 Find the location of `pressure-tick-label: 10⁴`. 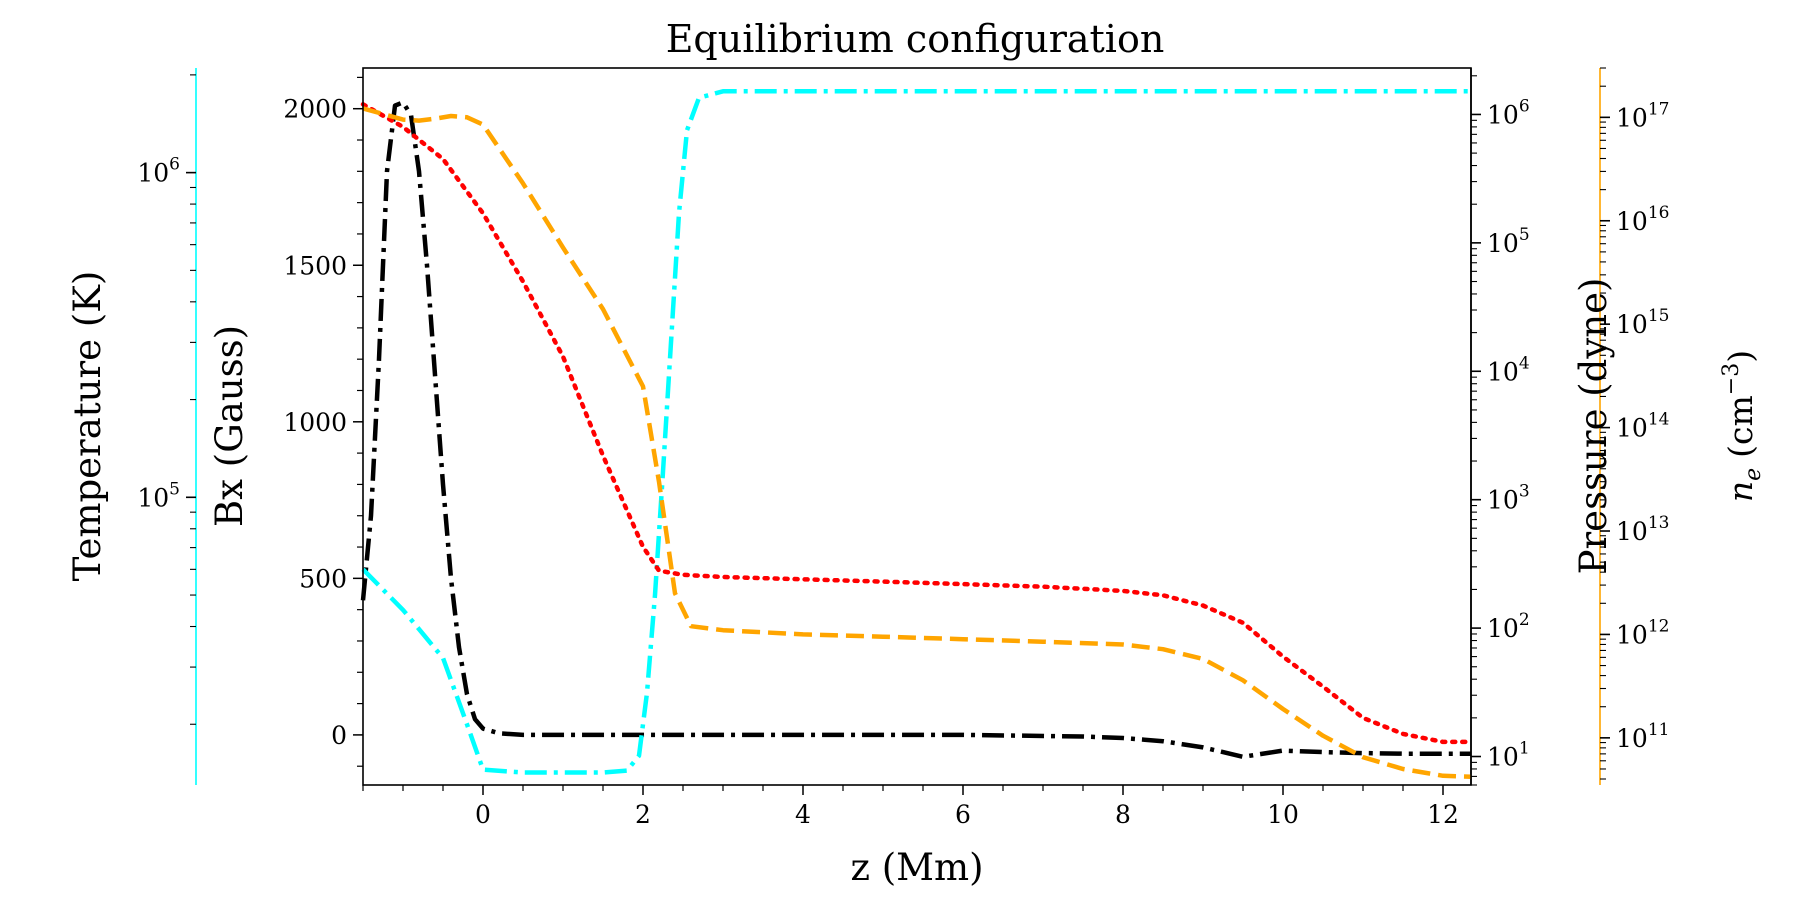

pressure-tick-label: 10⁴ is located at coordinates (1508, 369).